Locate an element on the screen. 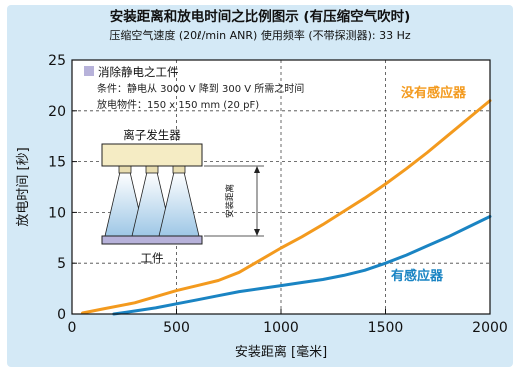 This screenshot has height=374, width=520. ionizer-label: 离子发生器 is located at coordinates (152, 135).